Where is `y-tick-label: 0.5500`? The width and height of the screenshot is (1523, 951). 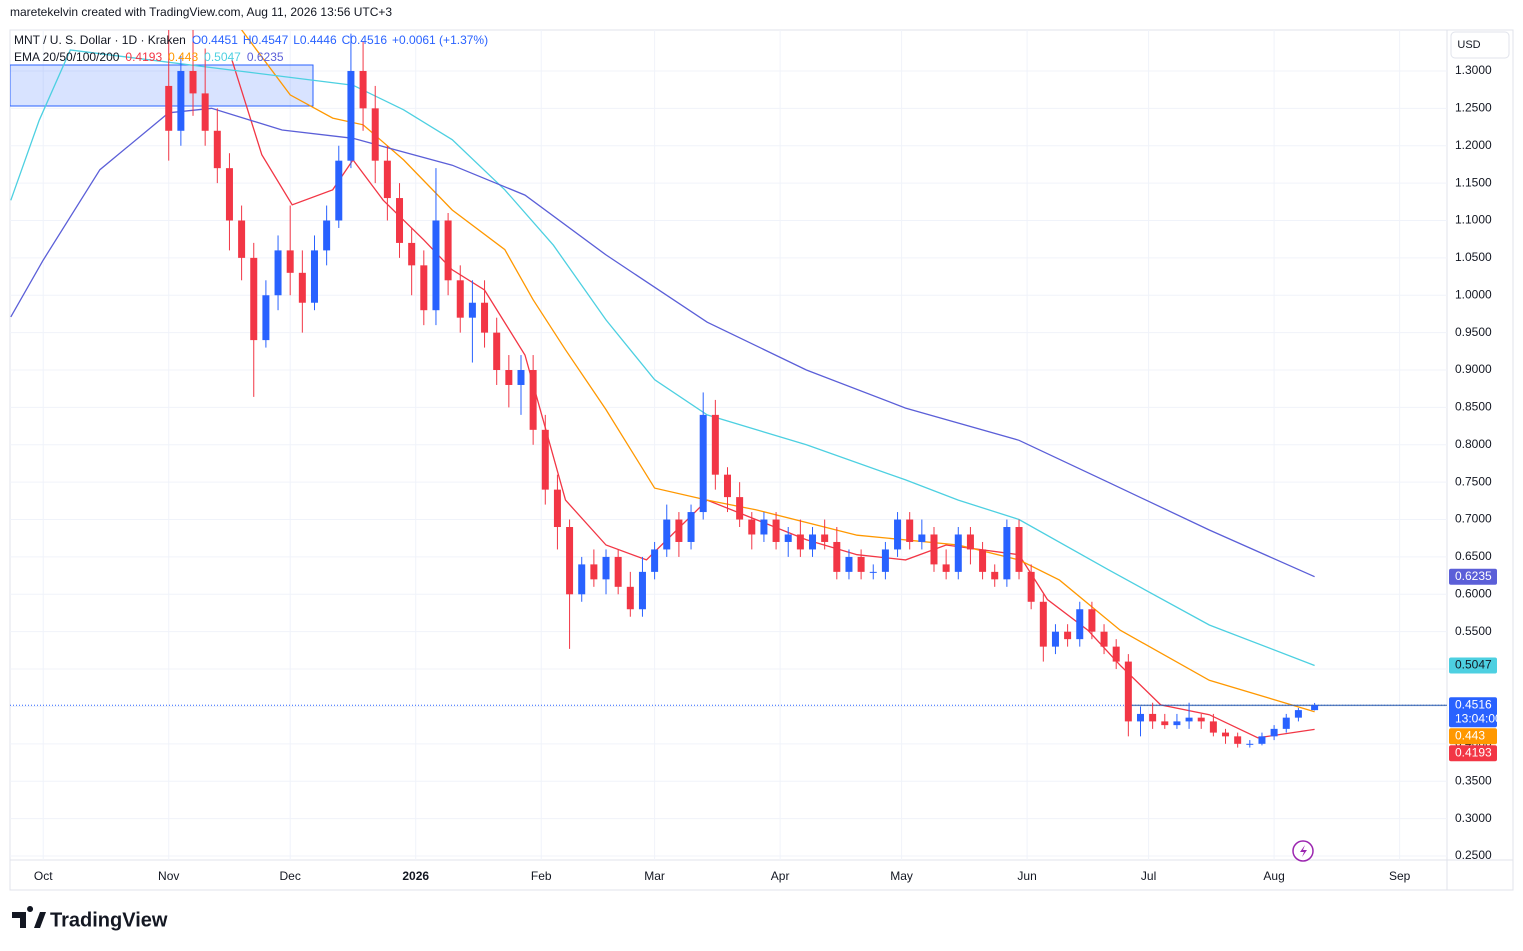
y-tick-label: 0.5500 is located at coordinates (1473, 631).